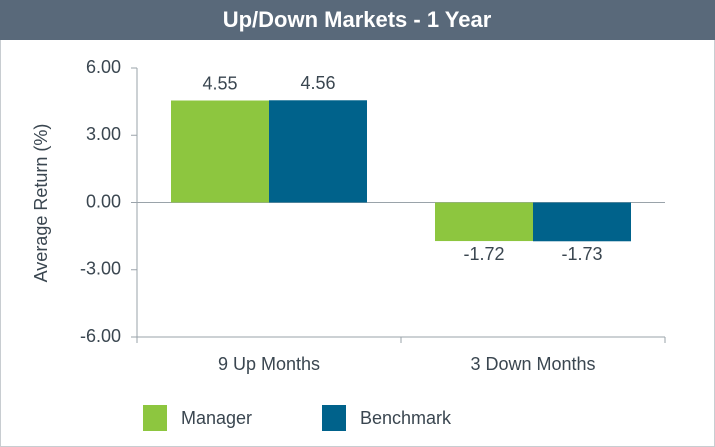 Image resolution: width=715 pixels, height=447 pixels. Describe the element at coordinates (100, 336) in the screenshot. I see `y-tick-label: -6.00` at that location.